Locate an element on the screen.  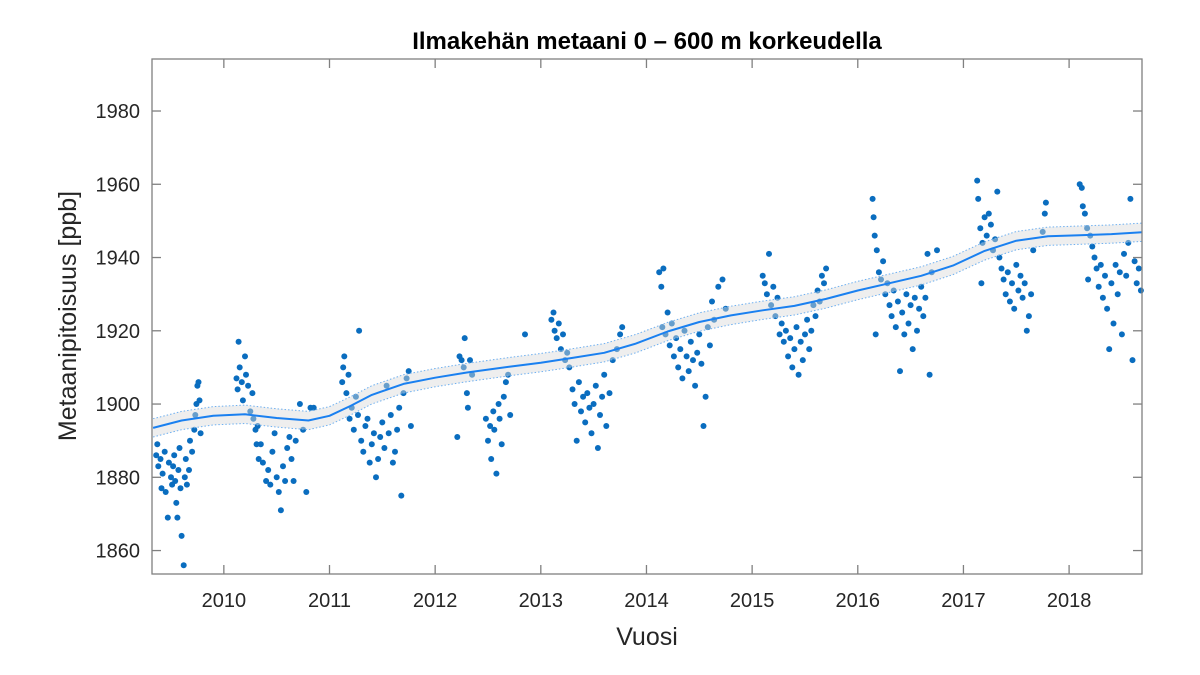
y-tick-label: 1920 is located at coordinates (118, 332).